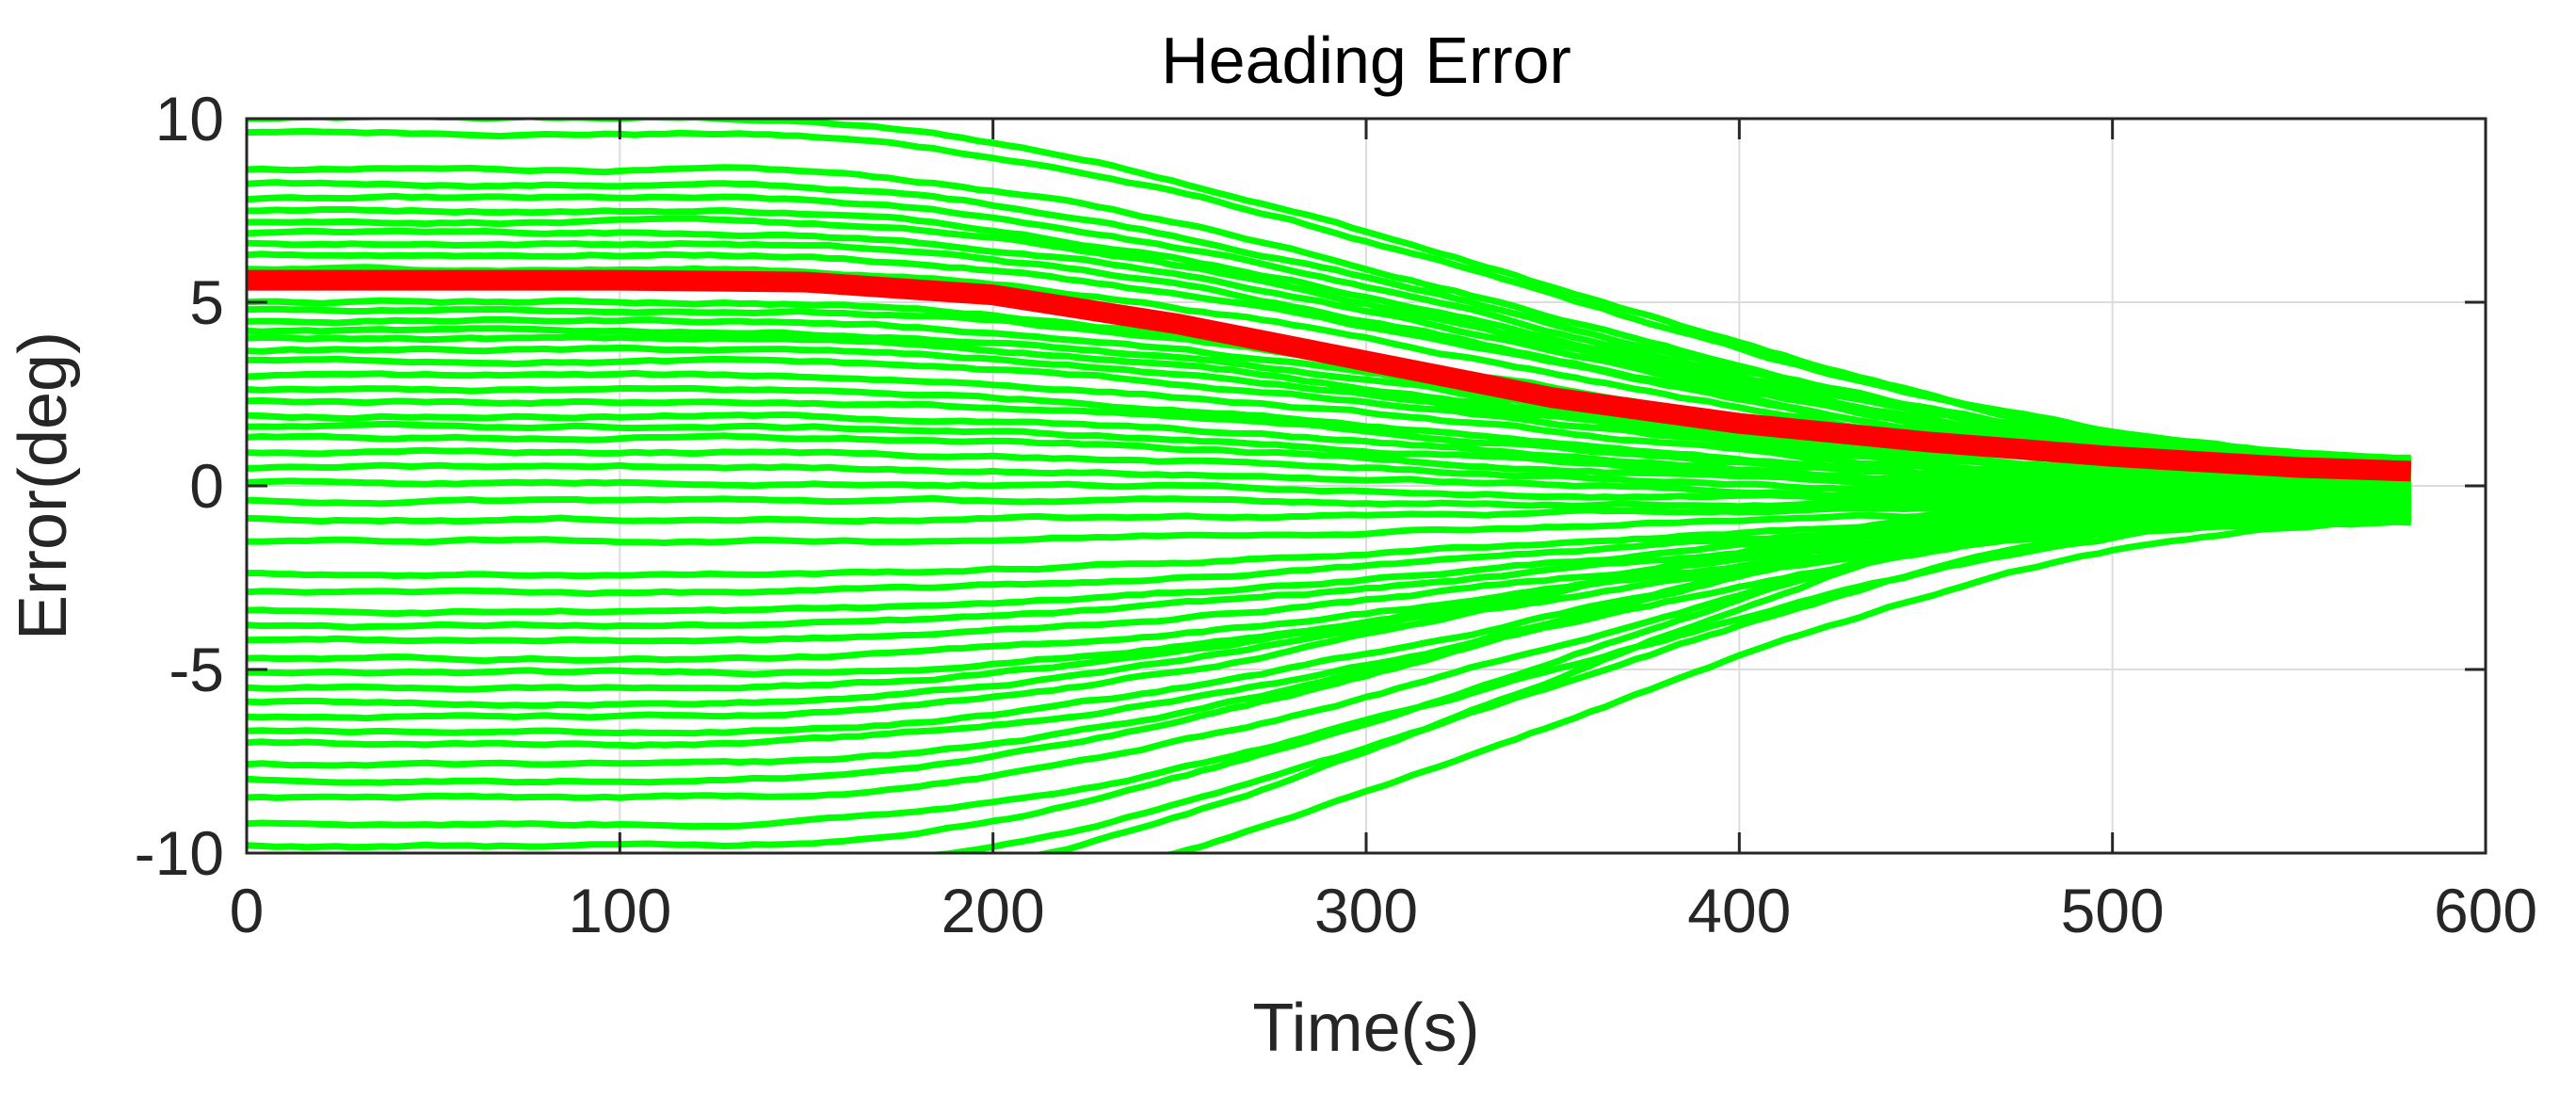  What do you see at coordinates (619, 910) in the screenshot?
I see `x-tick-label: 100` at bounding box center [619, 910].